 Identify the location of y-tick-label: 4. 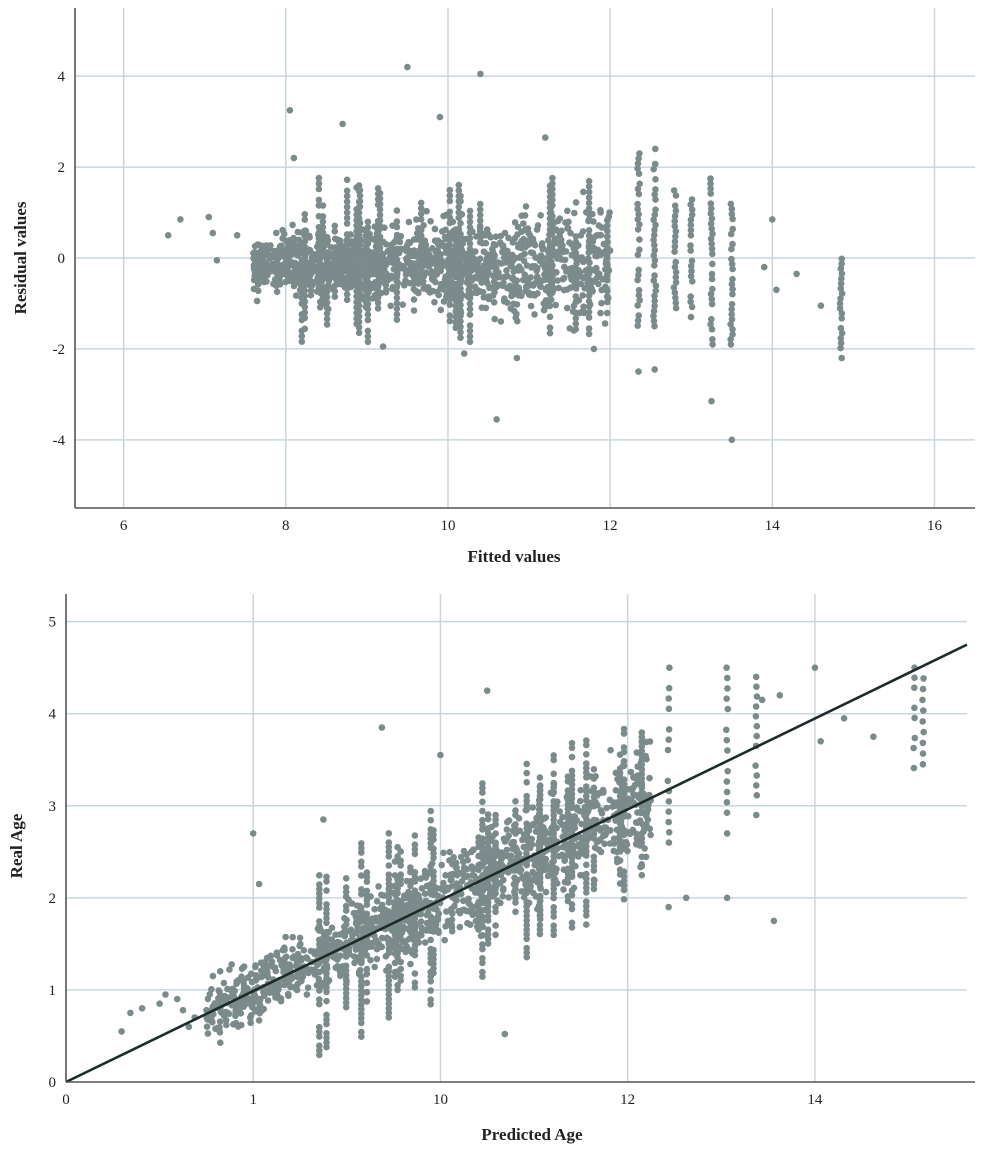
(62, 77).